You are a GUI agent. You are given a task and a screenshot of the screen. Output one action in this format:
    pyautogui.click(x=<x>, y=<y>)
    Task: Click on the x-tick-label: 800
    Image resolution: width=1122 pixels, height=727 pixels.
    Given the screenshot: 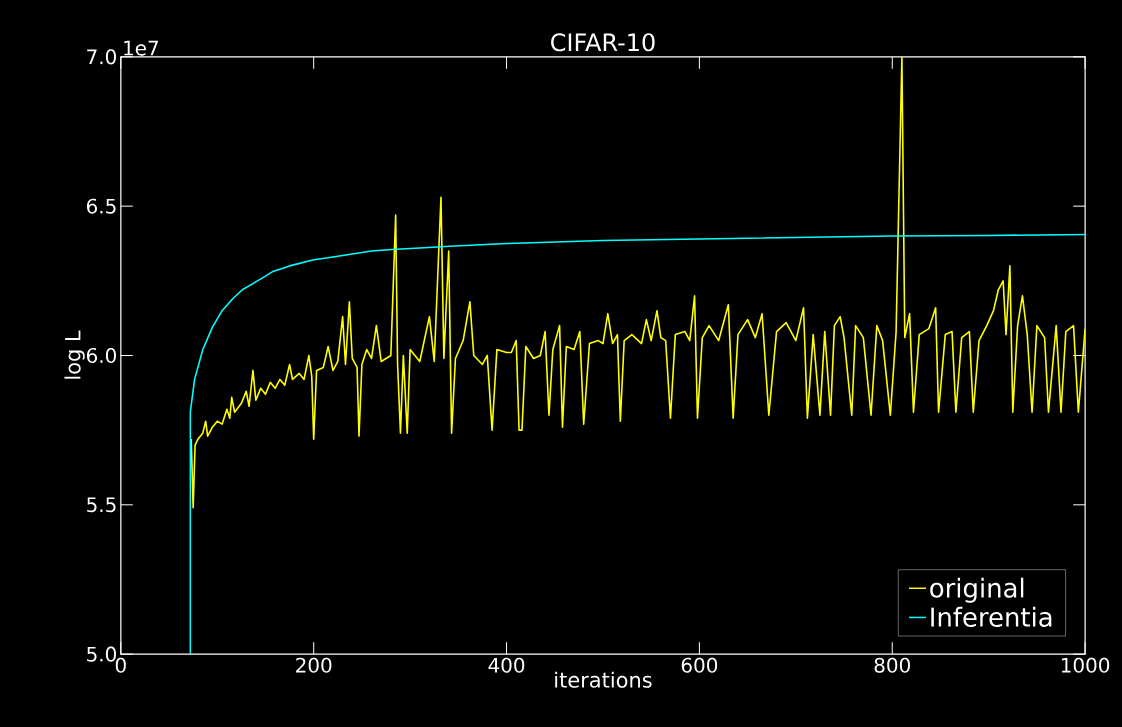 What is the action you would take?
    pyautogui.click(x=892, y=665)
    